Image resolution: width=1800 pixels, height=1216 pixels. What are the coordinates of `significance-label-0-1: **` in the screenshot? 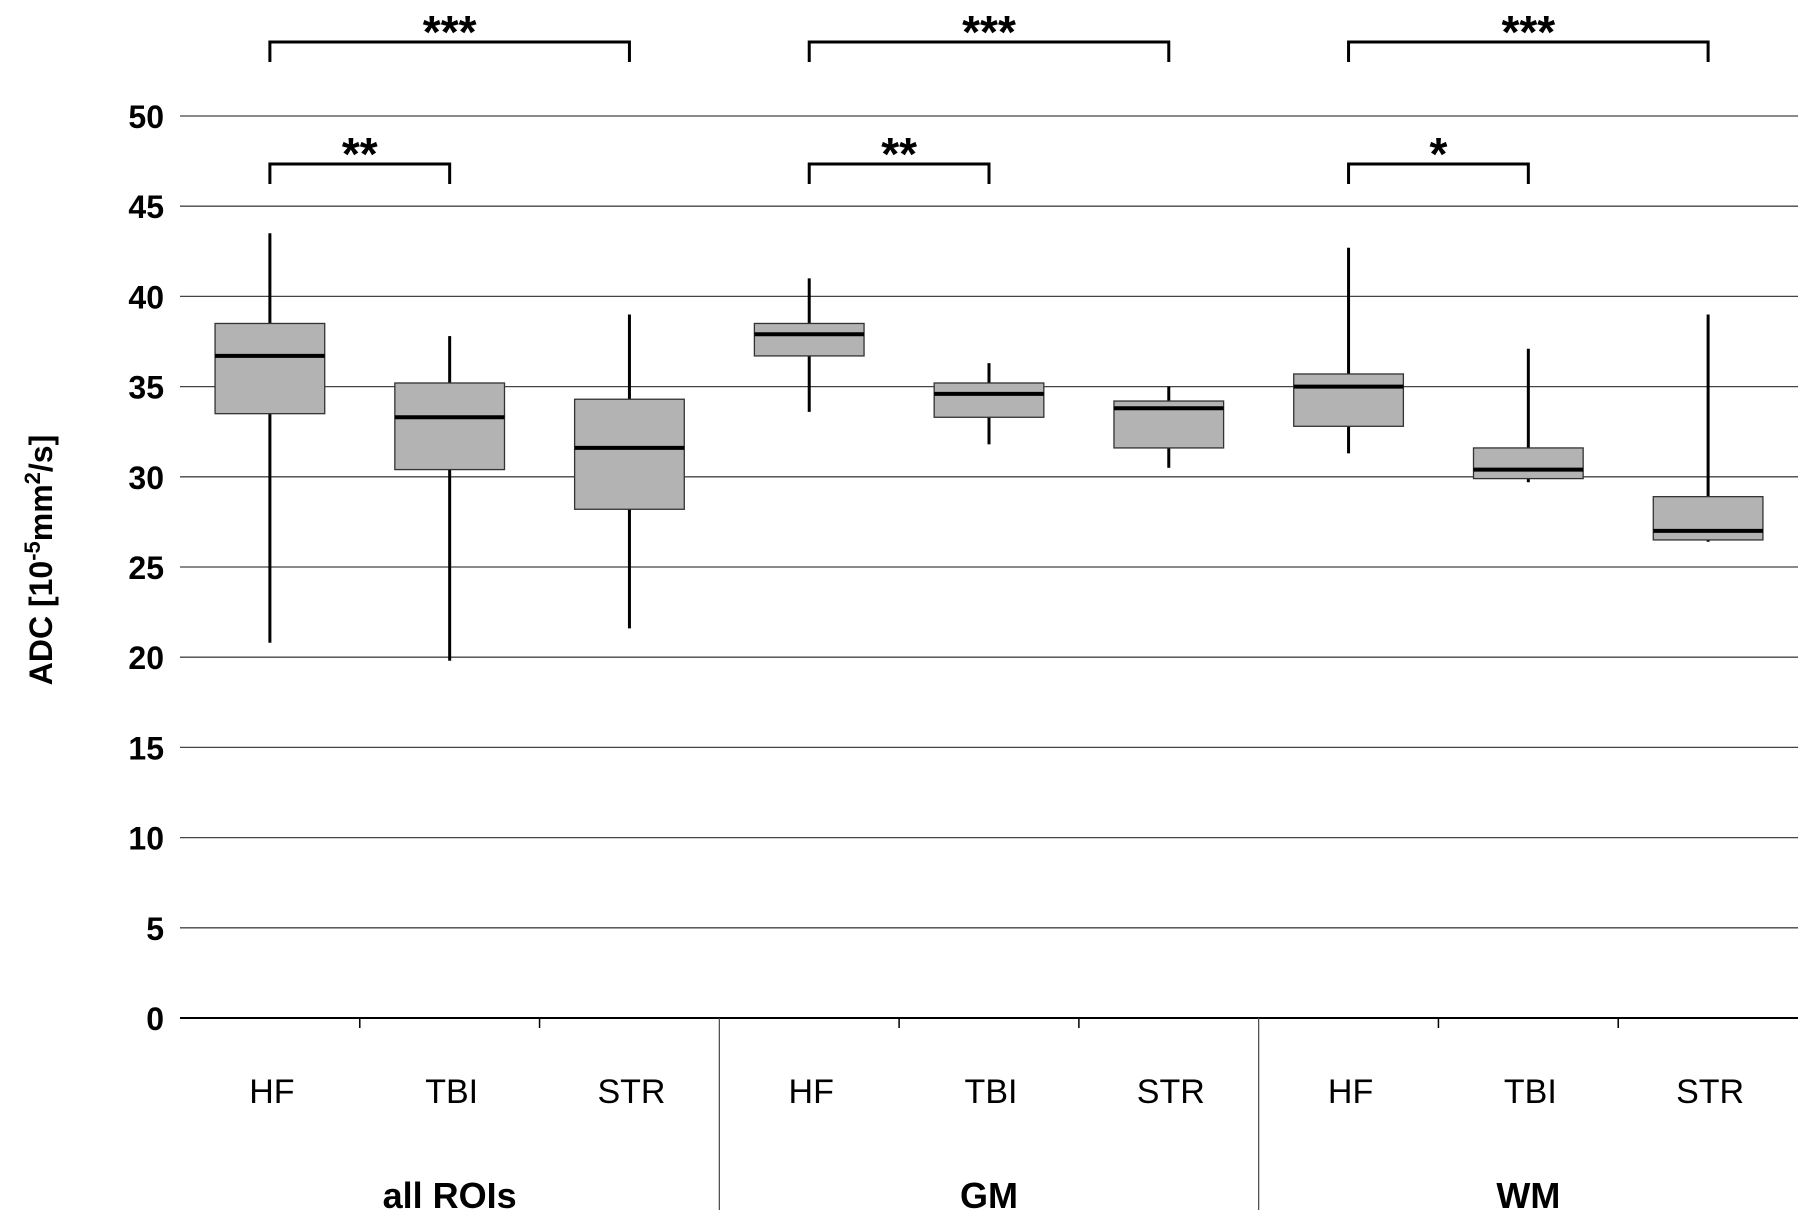 It's located at (360, 154).